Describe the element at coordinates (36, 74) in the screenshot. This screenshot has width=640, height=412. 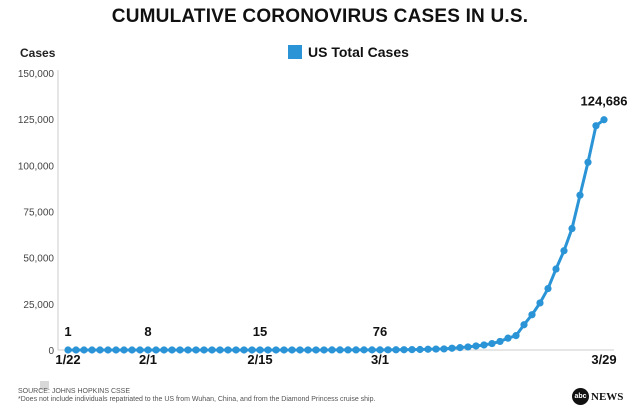
I see `y-tick-label: 150,000` at that location.